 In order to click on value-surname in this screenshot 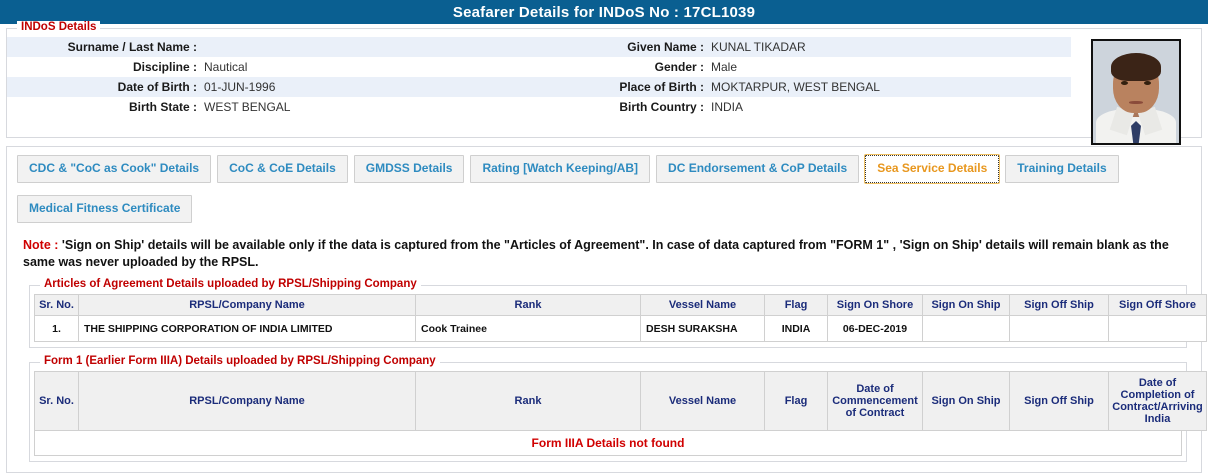, I will do `click(383, 47)`.